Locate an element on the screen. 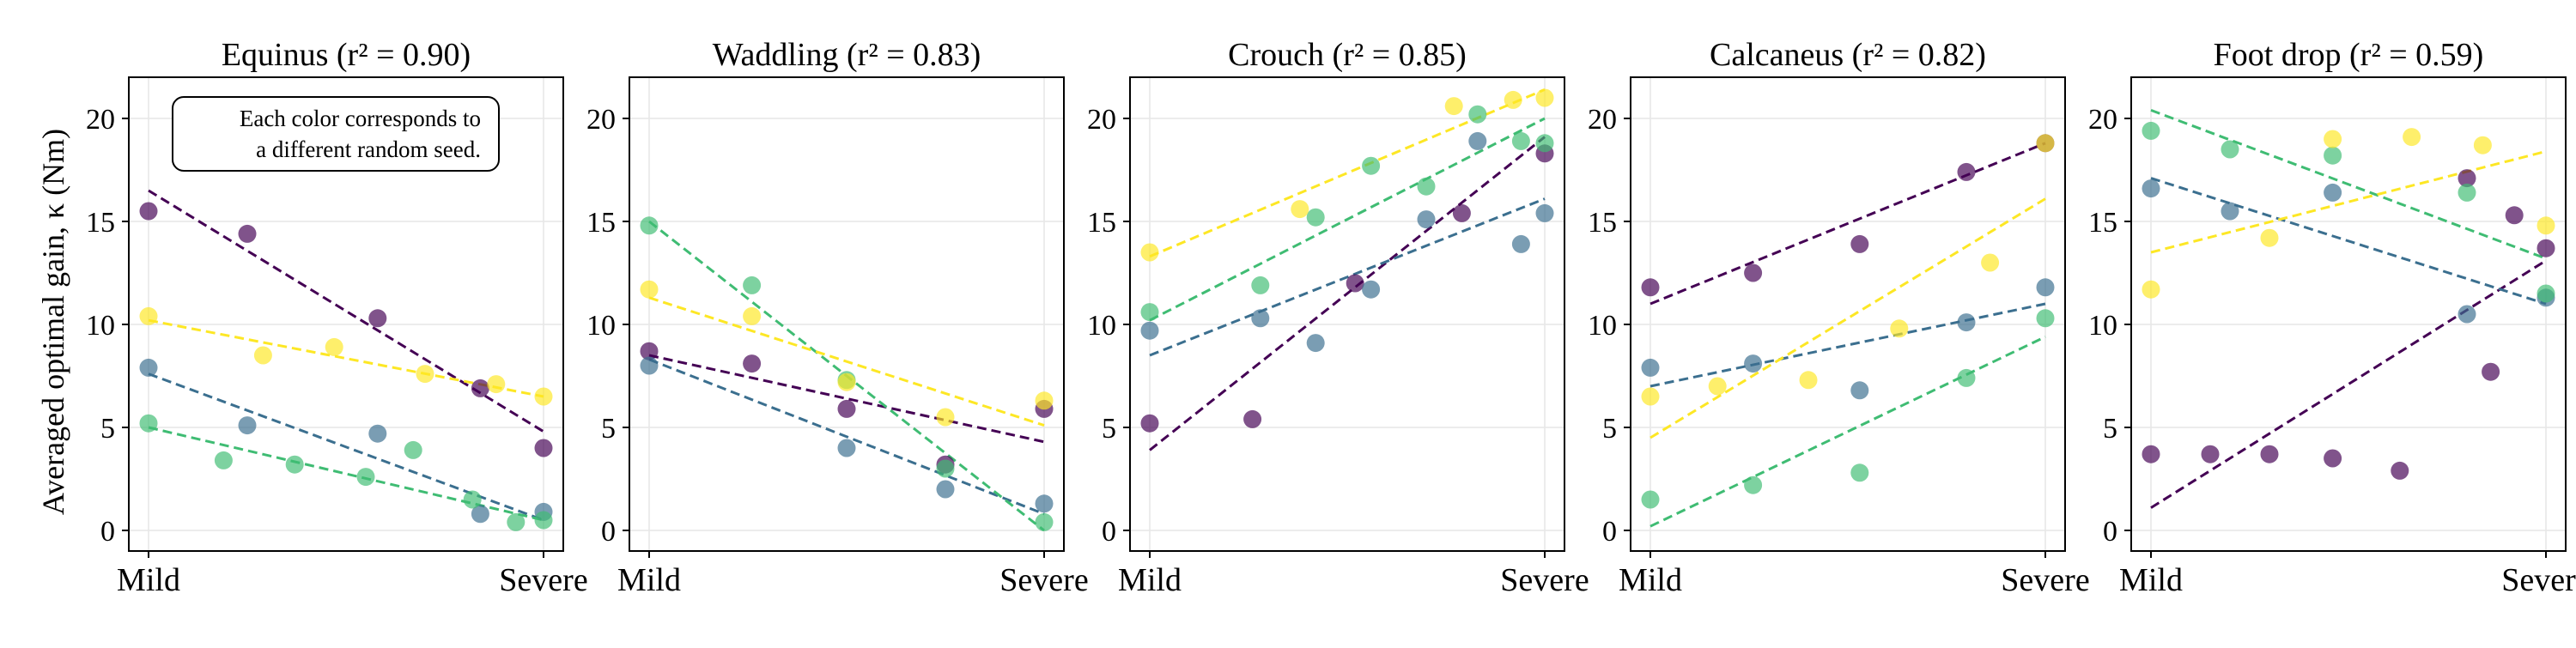 The image size is (2576, 648). y-tick-label: 5 is located at coordinates (608, 429).